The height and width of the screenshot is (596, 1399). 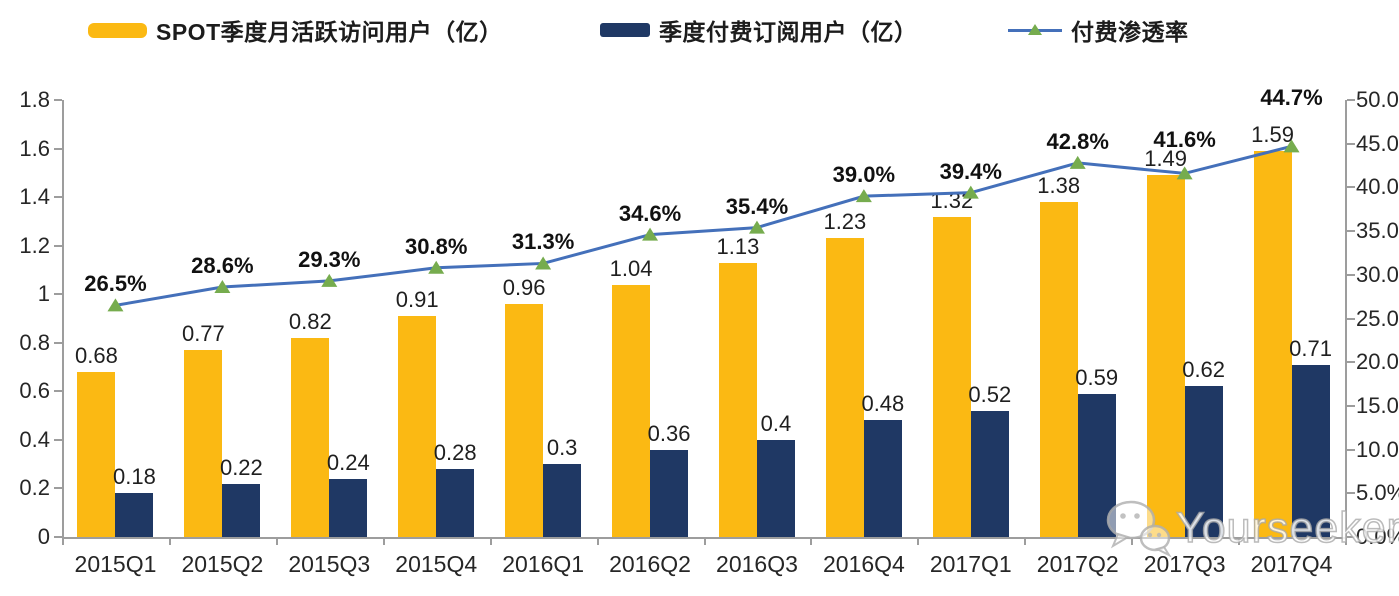 What do you see at coordinates (241, 467) in the screenshot?
I see `subscribers-value-label: 0.22` at bounding box center [241, 467].